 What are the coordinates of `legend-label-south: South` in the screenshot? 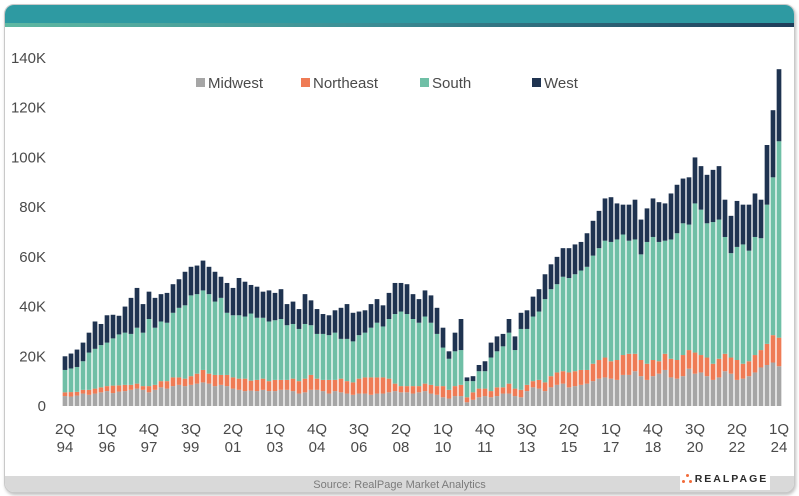 It's located at (451, 83).